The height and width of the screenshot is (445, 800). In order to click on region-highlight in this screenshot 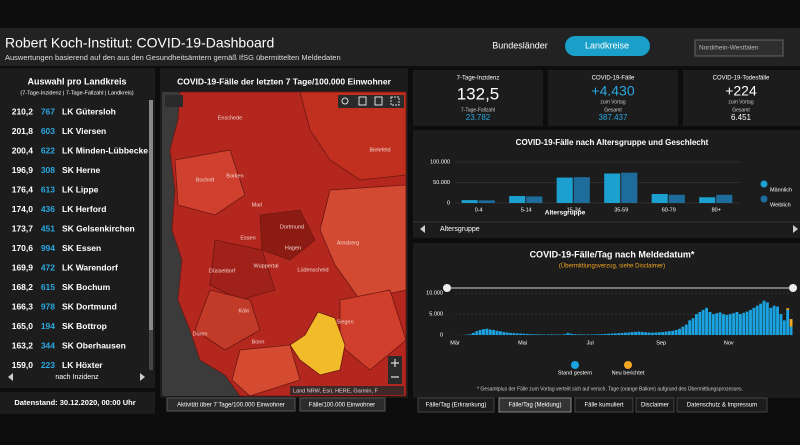, I will do `click(317, 343)`.